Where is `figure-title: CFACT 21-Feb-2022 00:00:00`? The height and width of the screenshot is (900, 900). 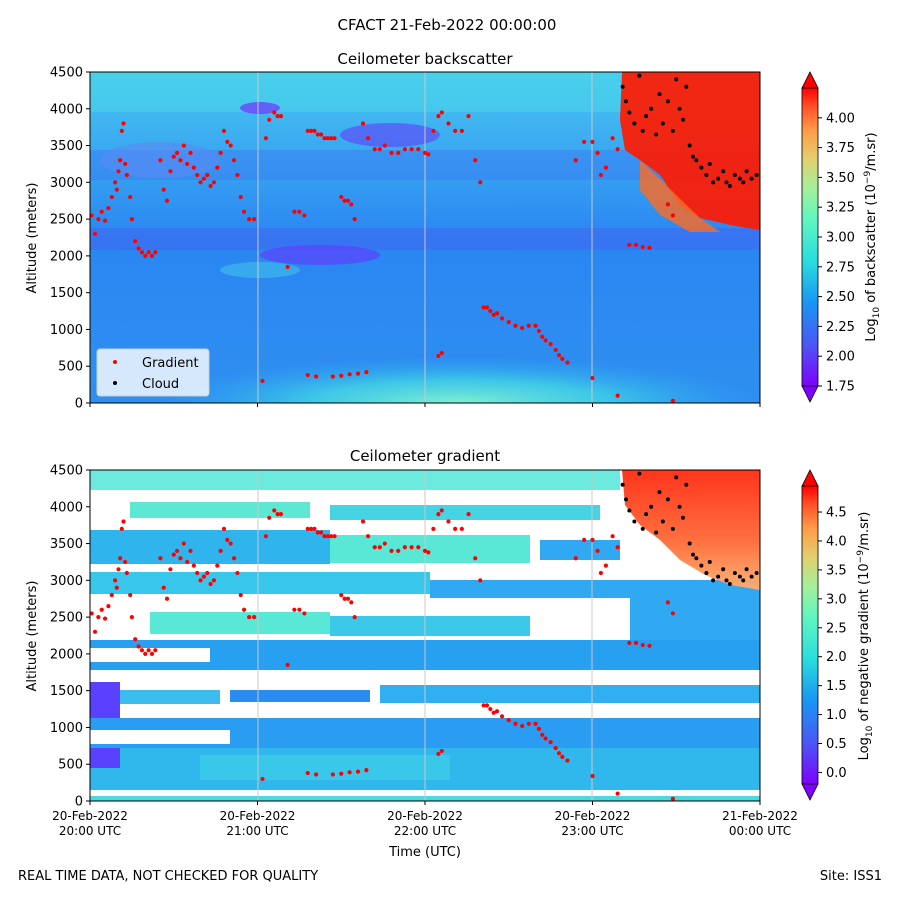 figure-title: CFACT 21-Feb-2022 00:00:00 is located at coordinates (447, 25).